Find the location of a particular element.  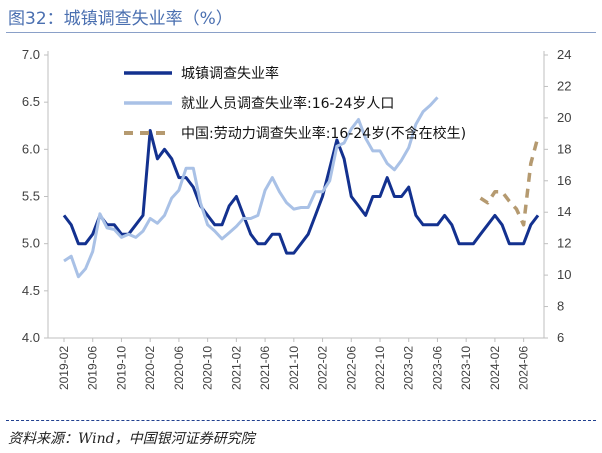

source-rule is located at coordinates (301, 420).